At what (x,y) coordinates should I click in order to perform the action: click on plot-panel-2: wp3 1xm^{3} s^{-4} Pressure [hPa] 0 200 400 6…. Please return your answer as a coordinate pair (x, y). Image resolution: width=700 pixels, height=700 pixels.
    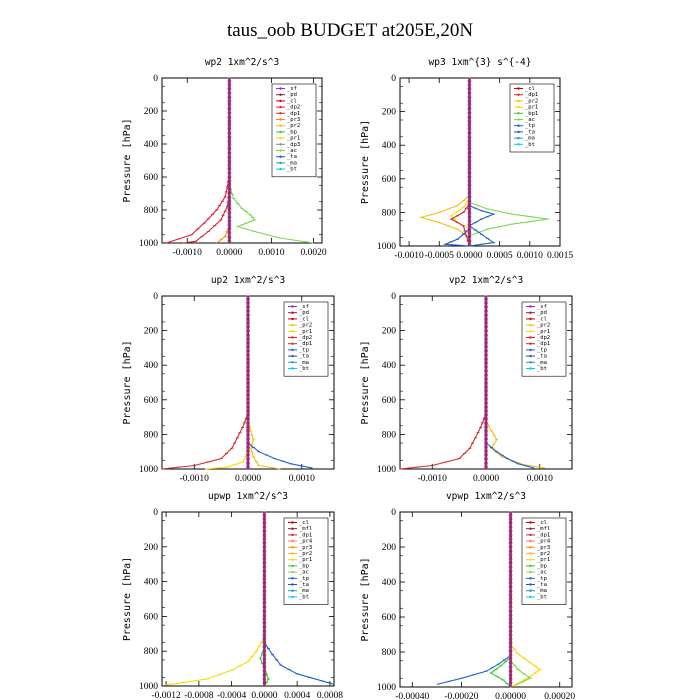
    Looking at the image, I should click on (466, 159).